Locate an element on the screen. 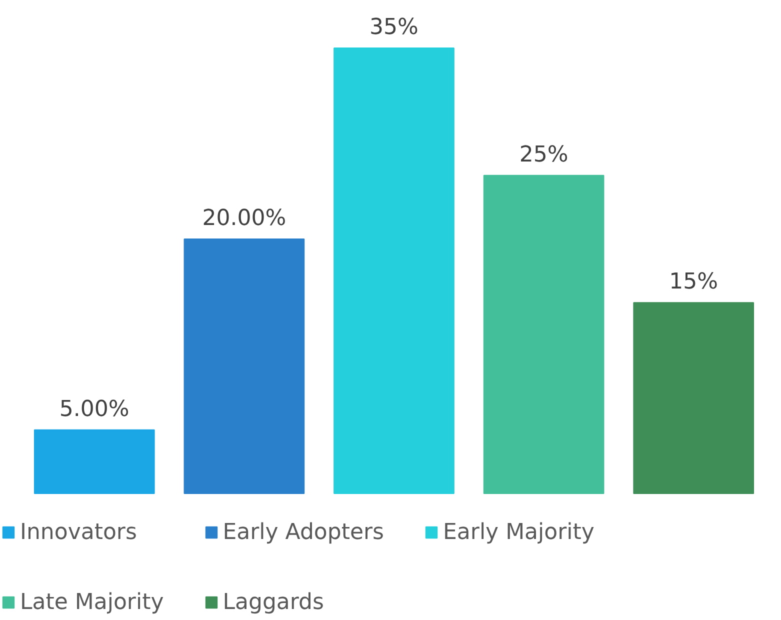 The height and width of the screenshot is (620, 781). legend-label: Early Majority is located at coordinates (518, 532).